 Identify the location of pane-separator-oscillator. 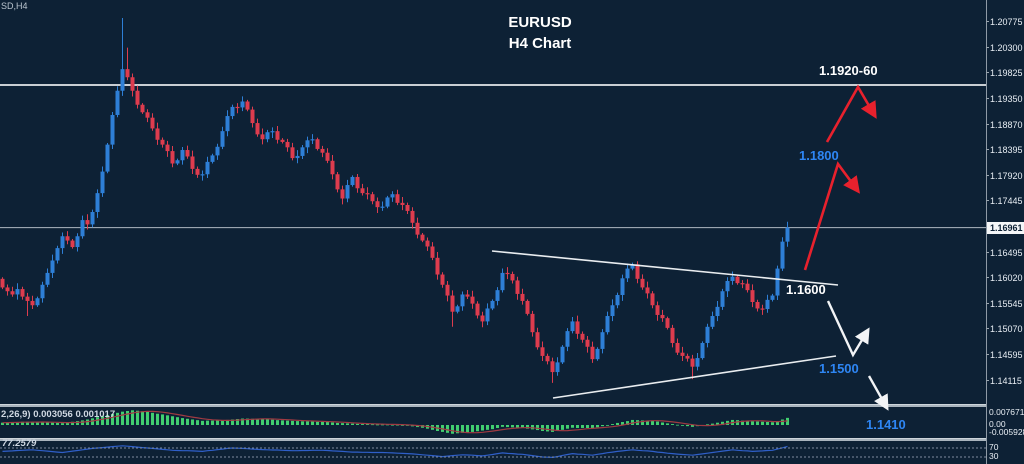
(493, 439).